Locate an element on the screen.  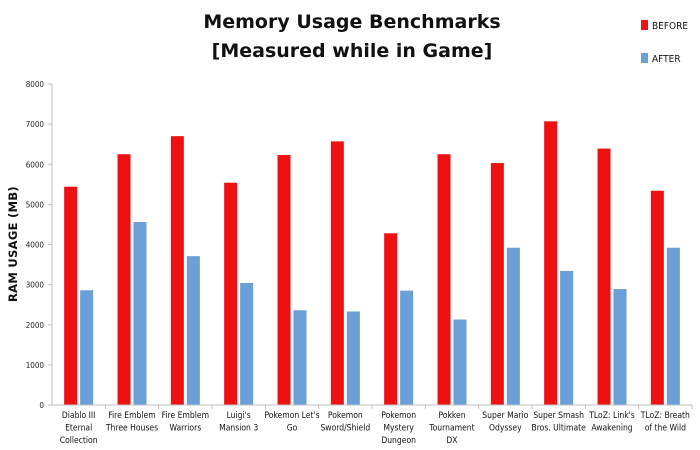
x-category-label-line: Mansion 3 is located at coordinates (238, 429).